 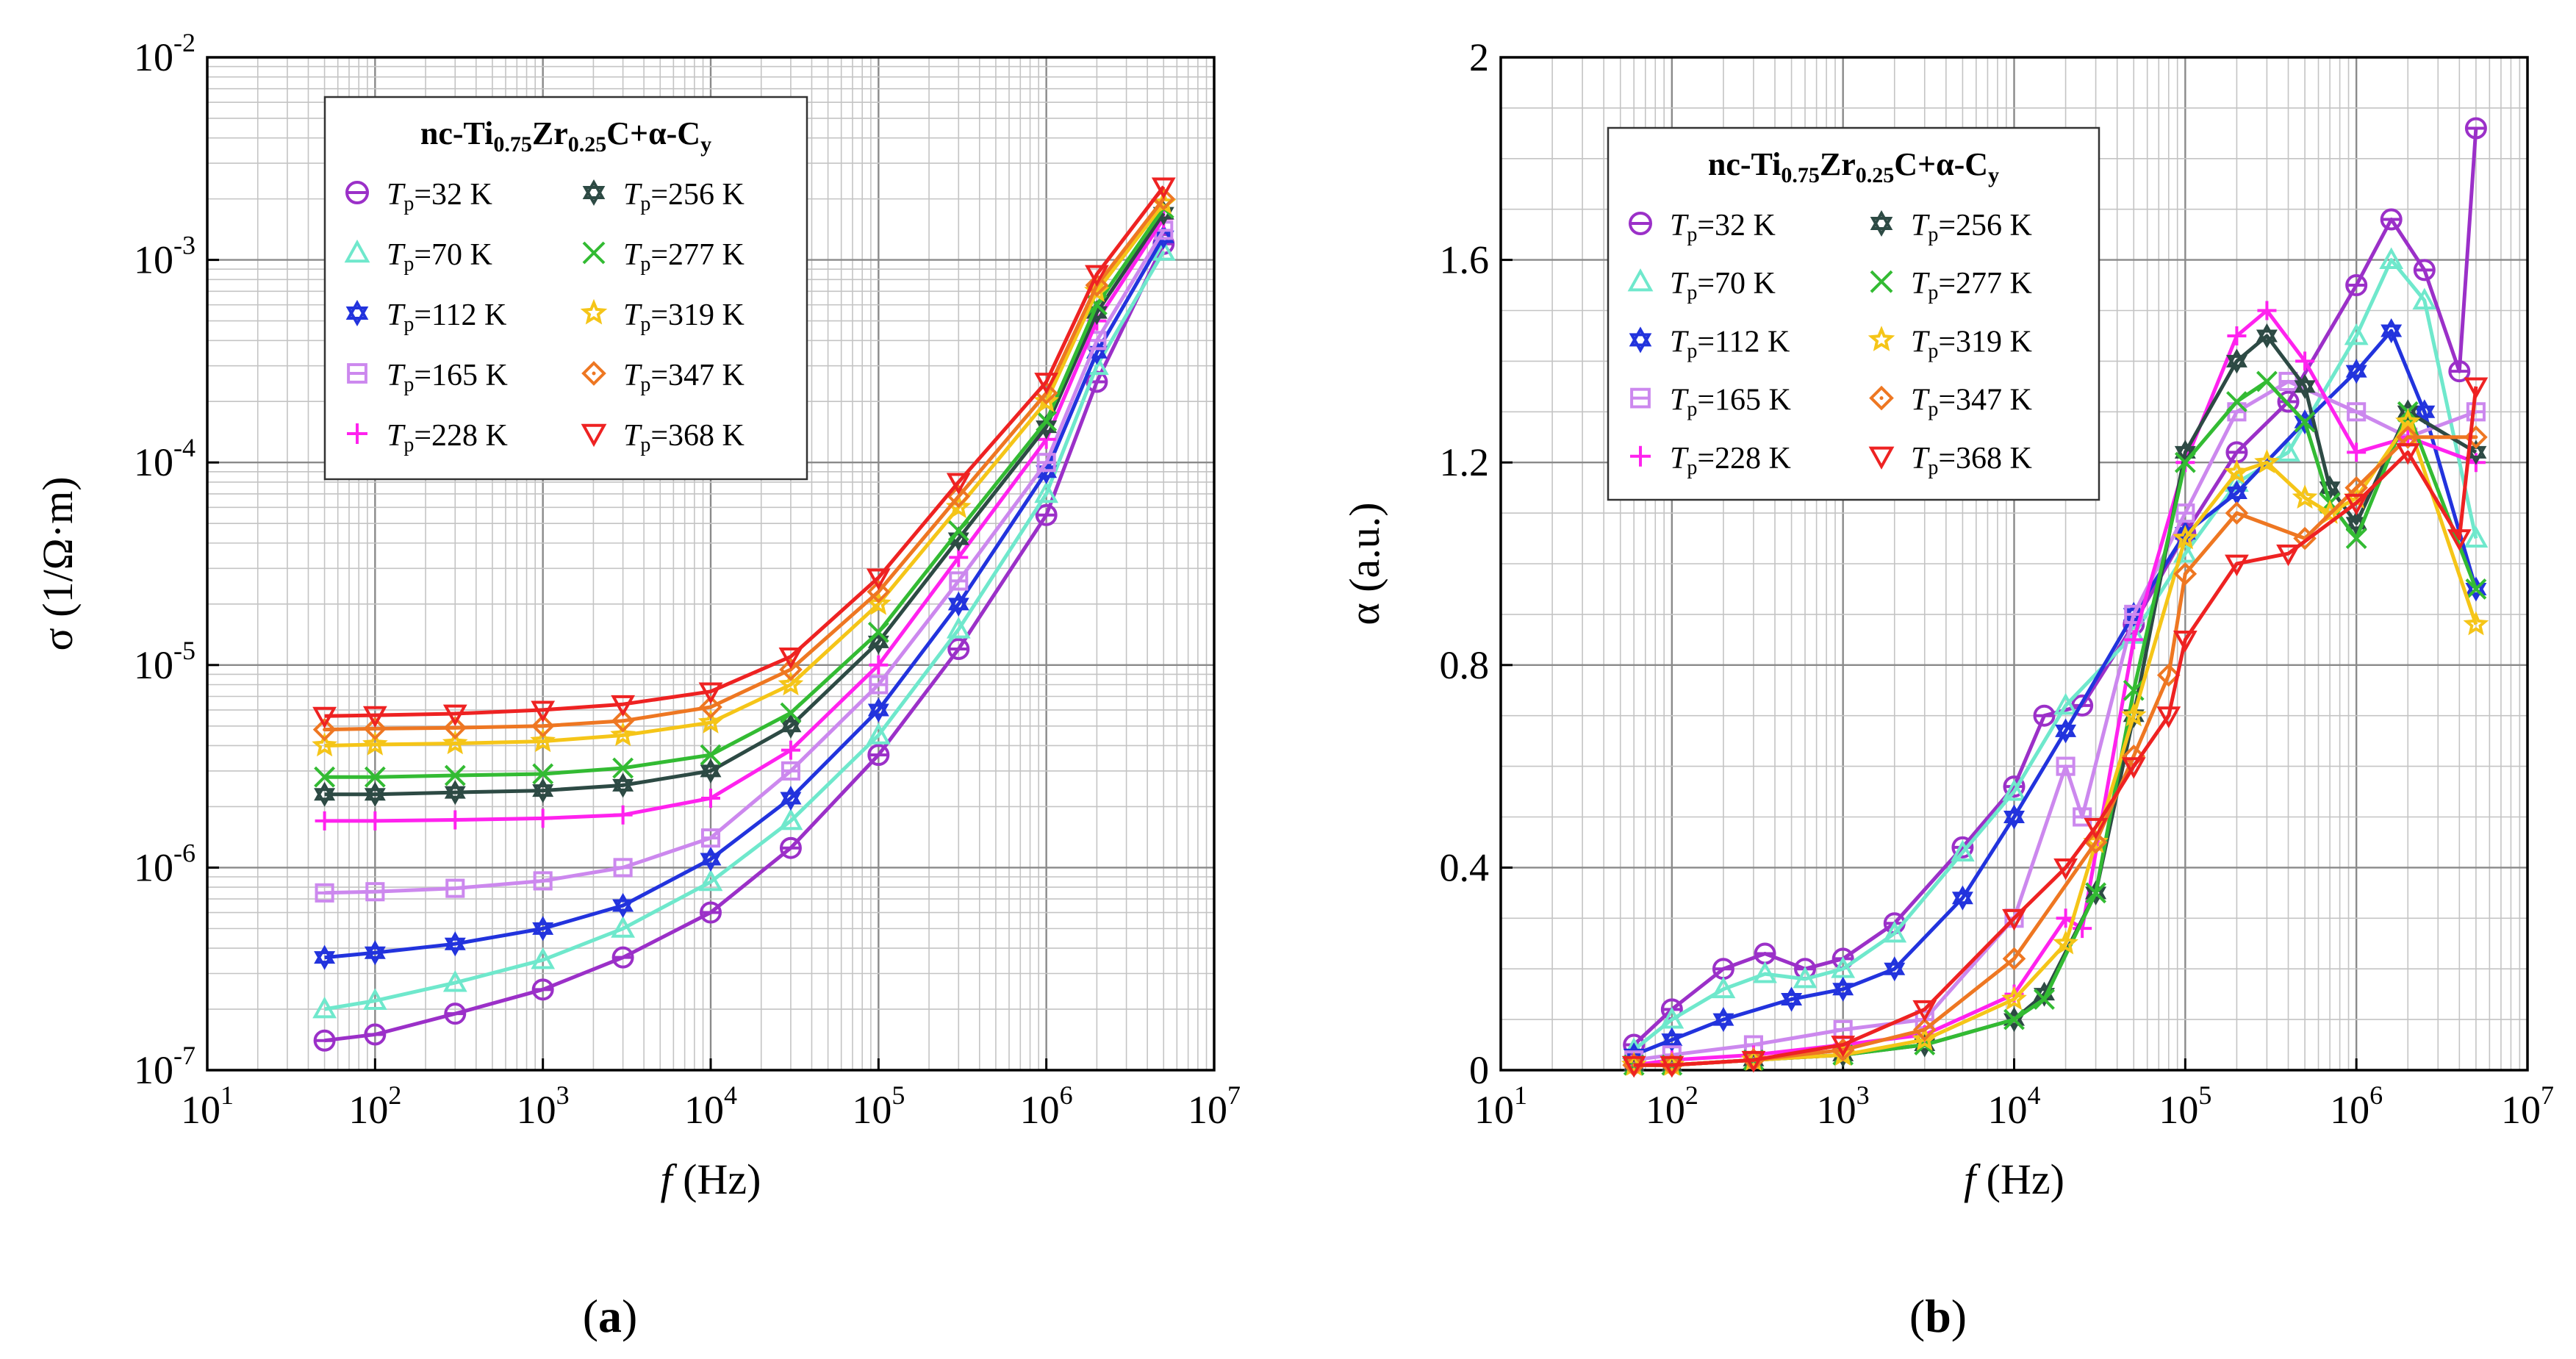 I want to click on y-tick-label: 10⁻³, so click(x=164, y=256).